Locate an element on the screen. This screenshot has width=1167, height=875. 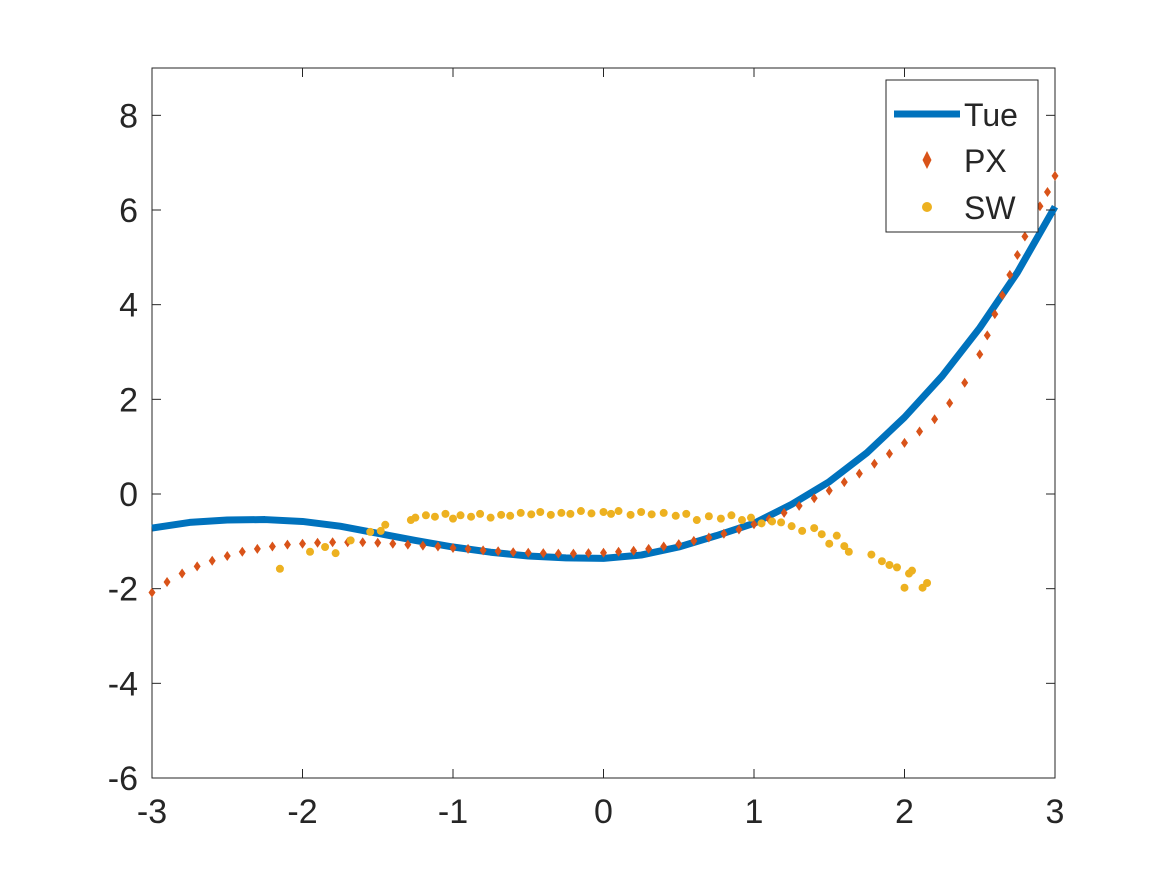
y-tick-label: 8 is located at coordinates (128, 116).